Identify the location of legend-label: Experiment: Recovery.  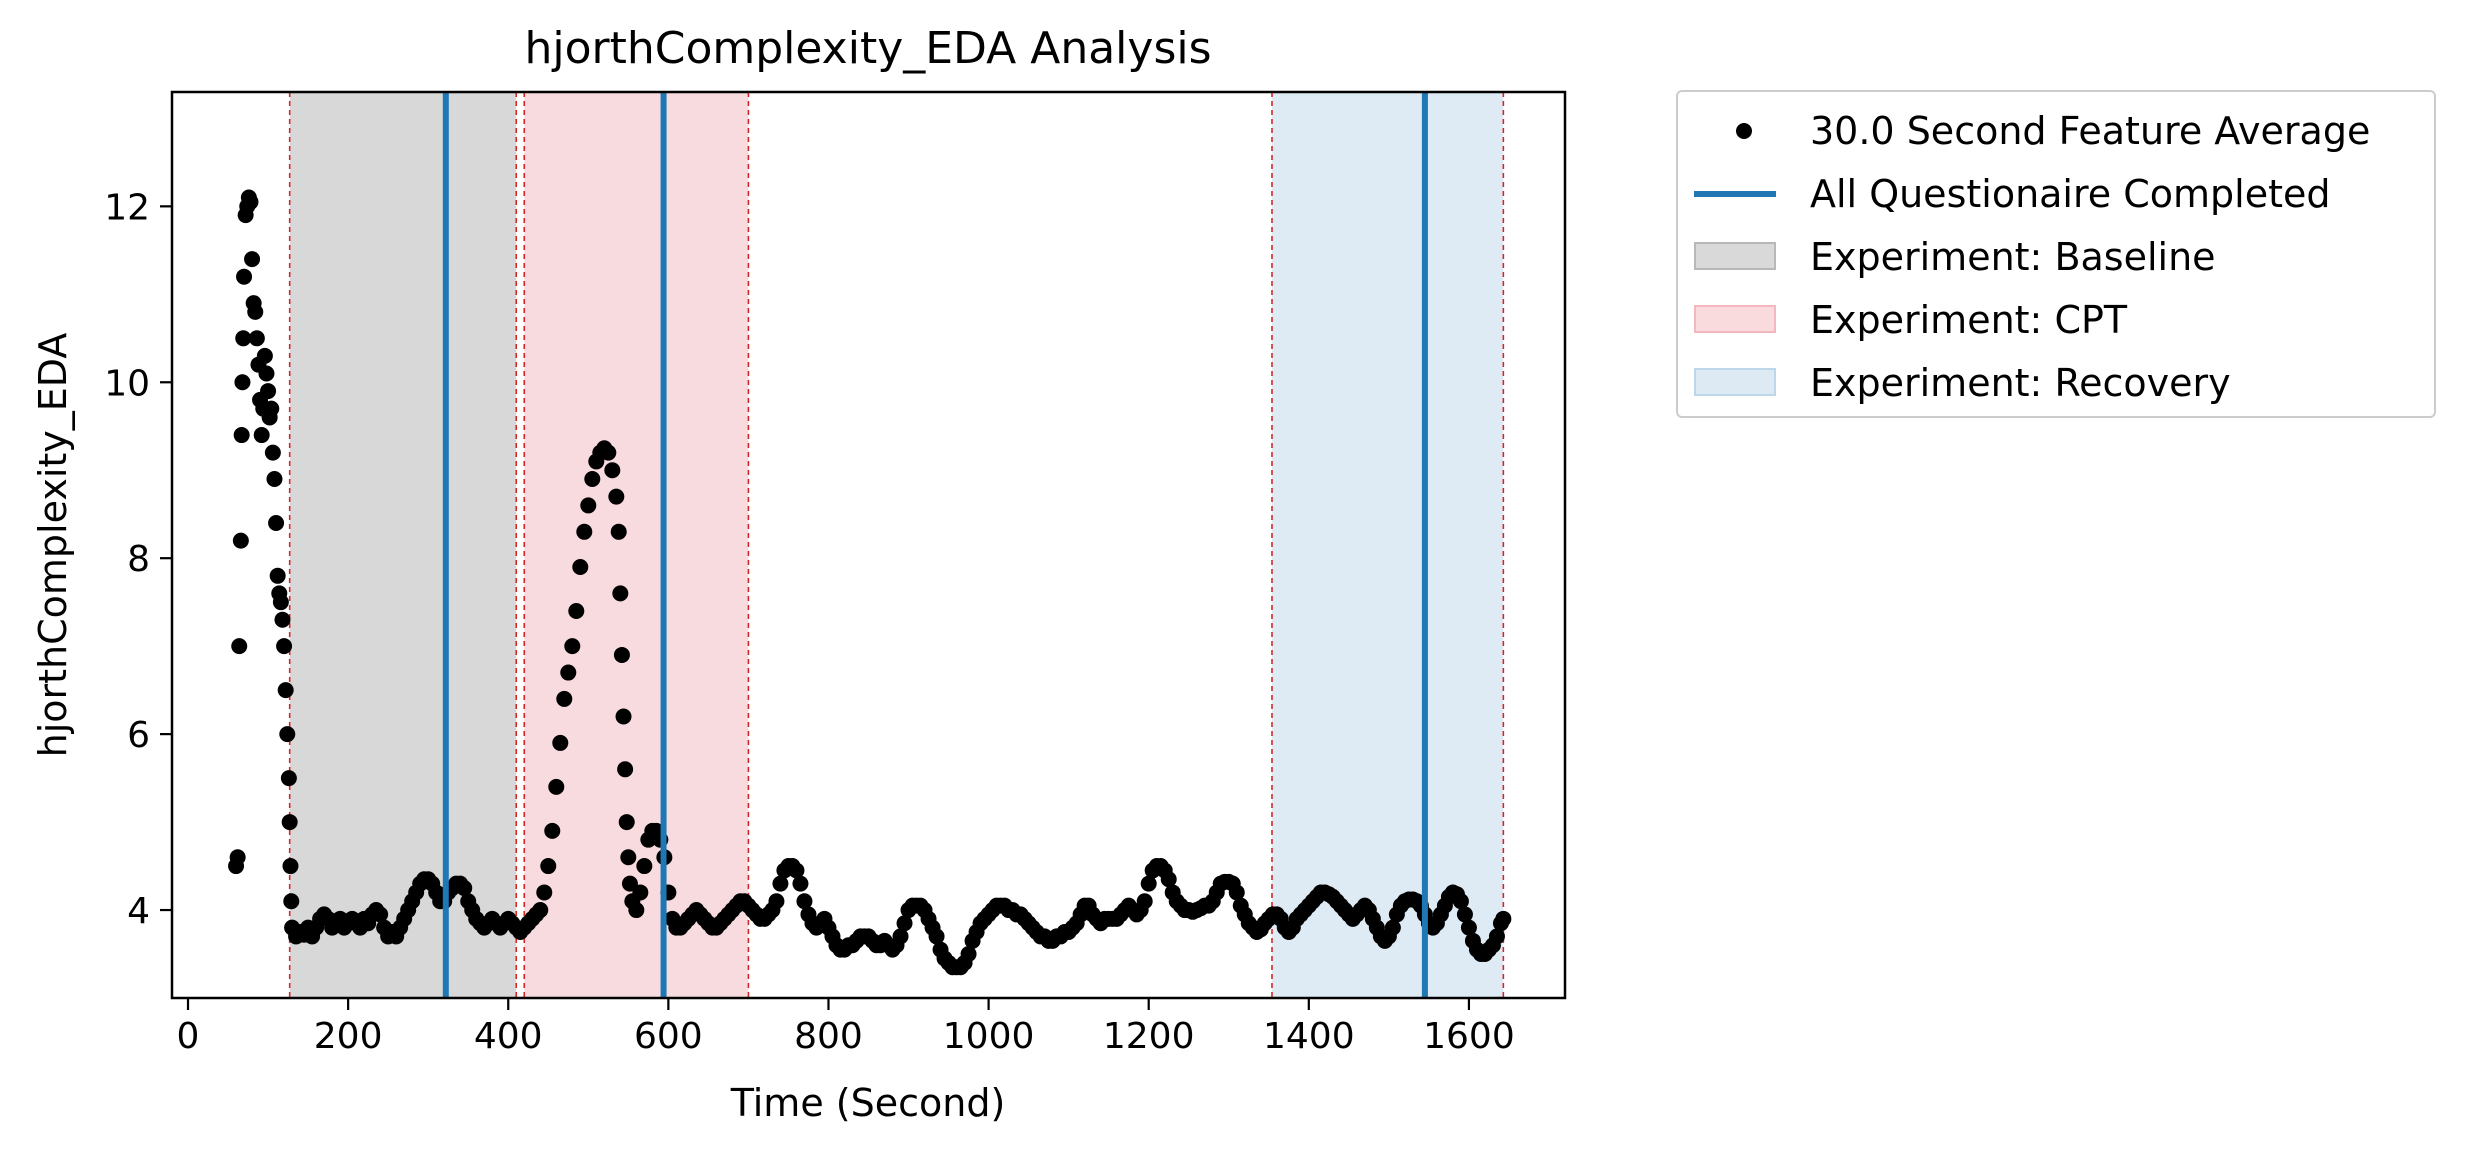
(2020, 383).